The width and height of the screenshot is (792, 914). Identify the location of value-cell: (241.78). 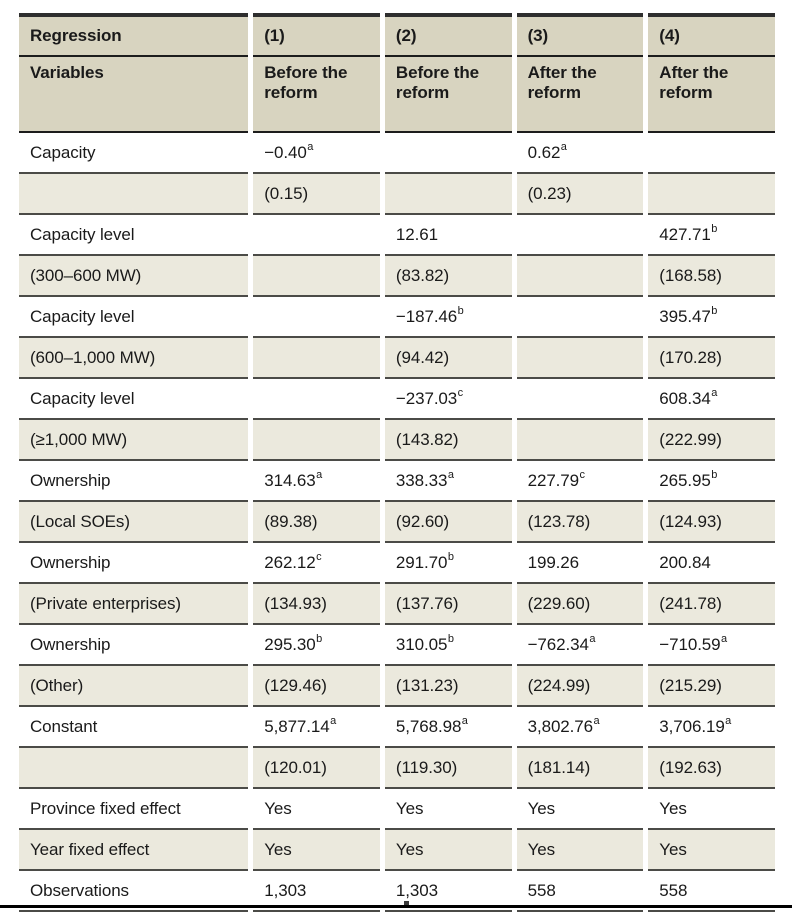
(711, 604).